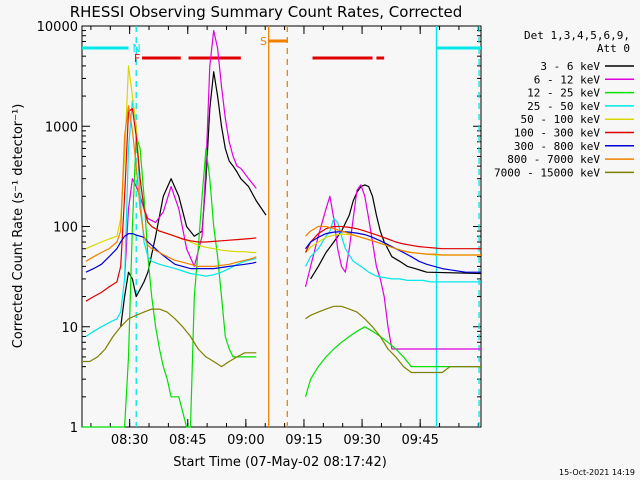 The width and height of the screenshot is (640, 480). What do you see at coordinates (303, 440) in the screenshot?
I see `x-tick-label: 09:15` at bounding box center [303, 440].